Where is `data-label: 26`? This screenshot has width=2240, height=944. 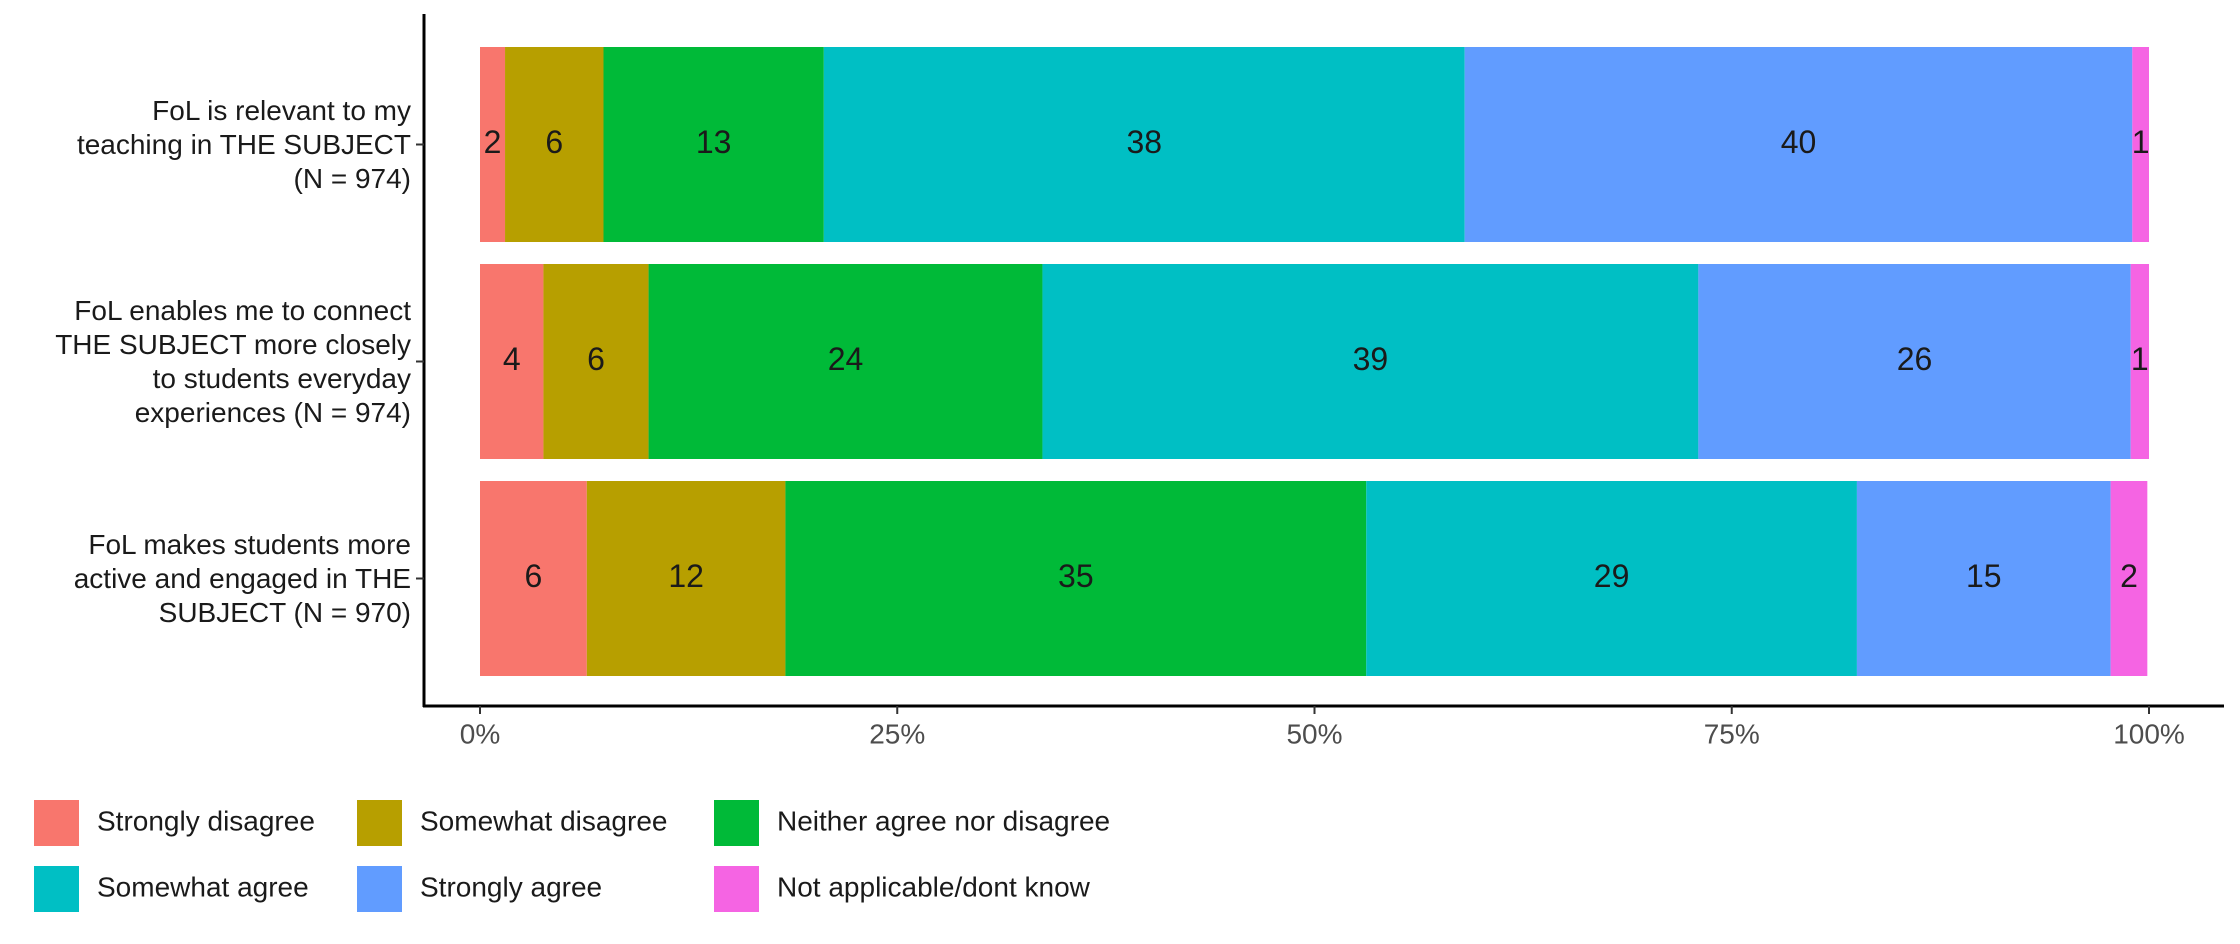 data-label: 26 is located at coordinates (1915, 359).